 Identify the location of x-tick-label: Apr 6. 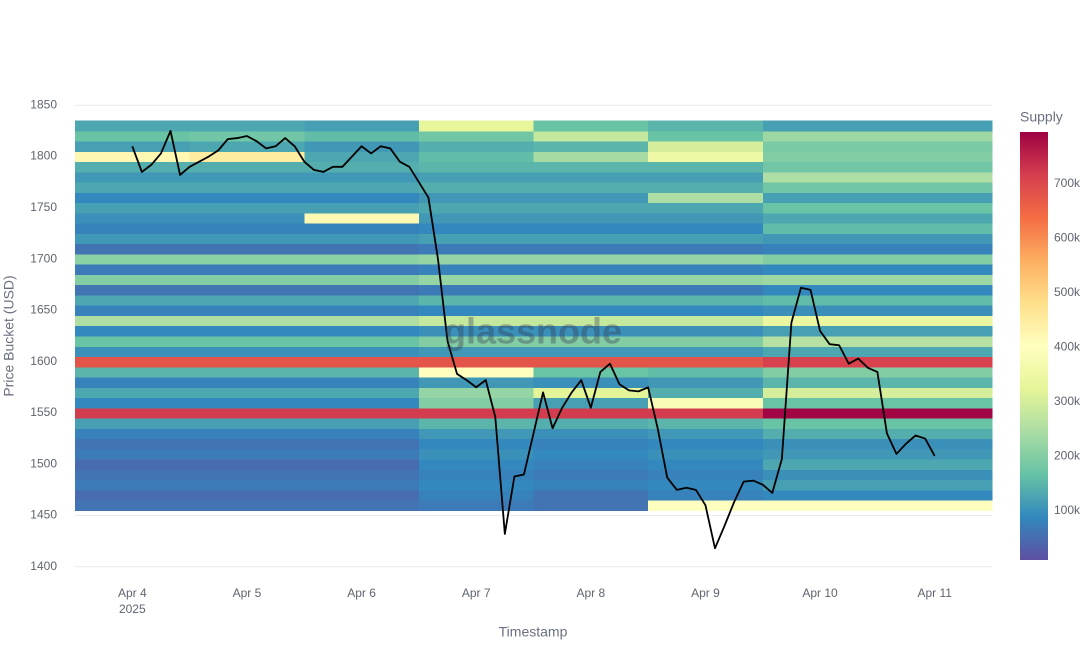
(361, 593).